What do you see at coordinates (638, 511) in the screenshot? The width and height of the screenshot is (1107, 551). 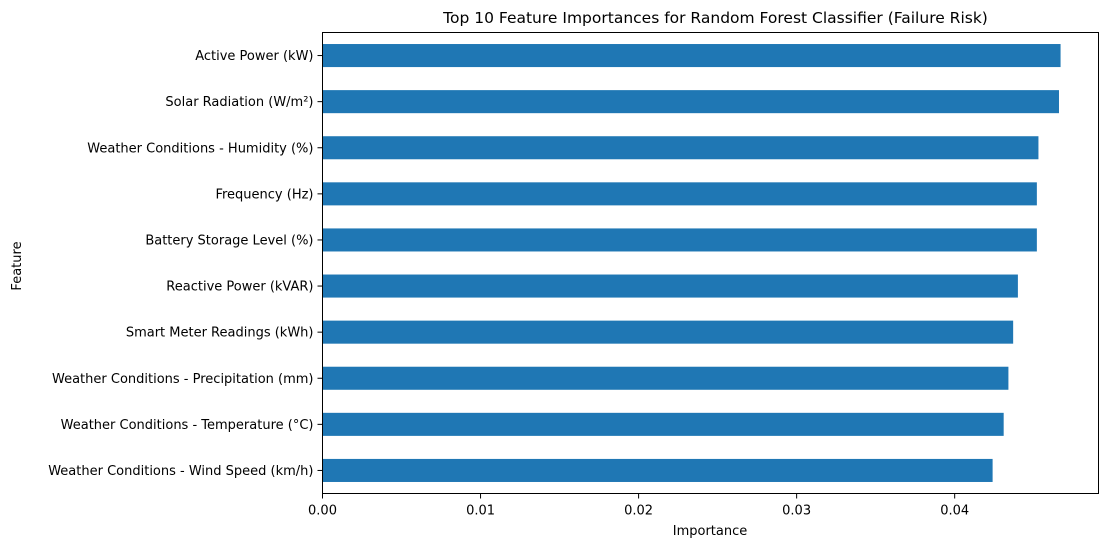 I see `x-tick-label: 0.02` at bounding box center [638, 511].